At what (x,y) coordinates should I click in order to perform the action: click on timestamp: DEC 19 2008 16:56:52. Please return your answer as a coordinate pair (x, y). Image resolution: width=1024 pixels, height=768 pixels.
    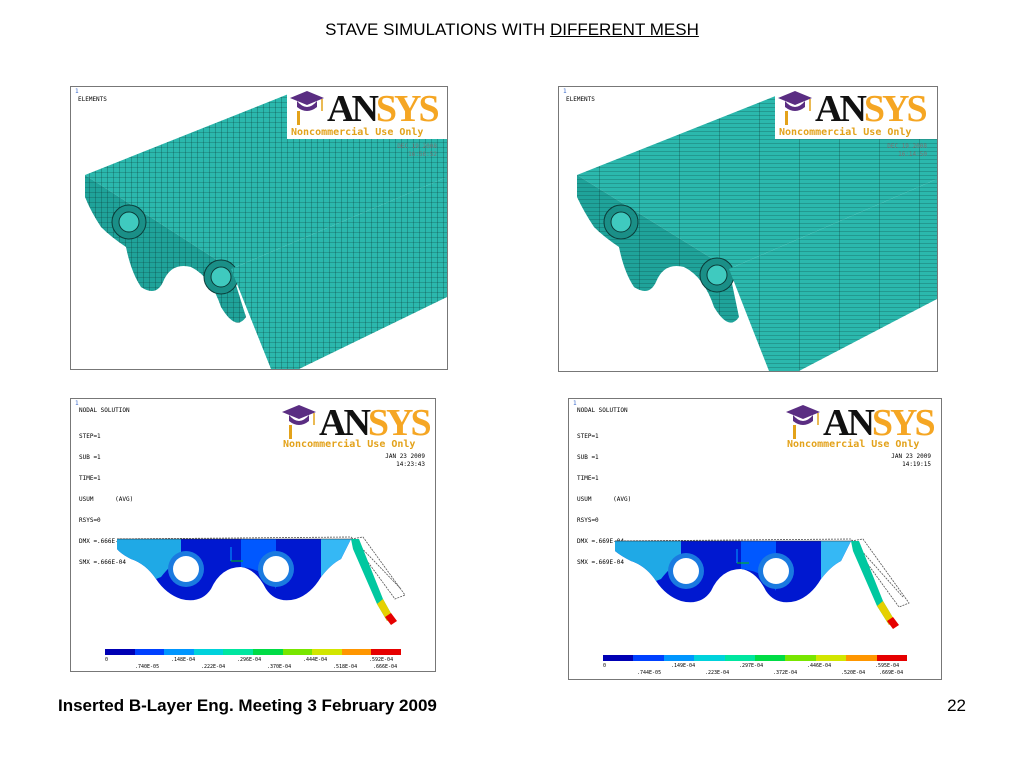
    Looking at the image, I should click on (417, 151).